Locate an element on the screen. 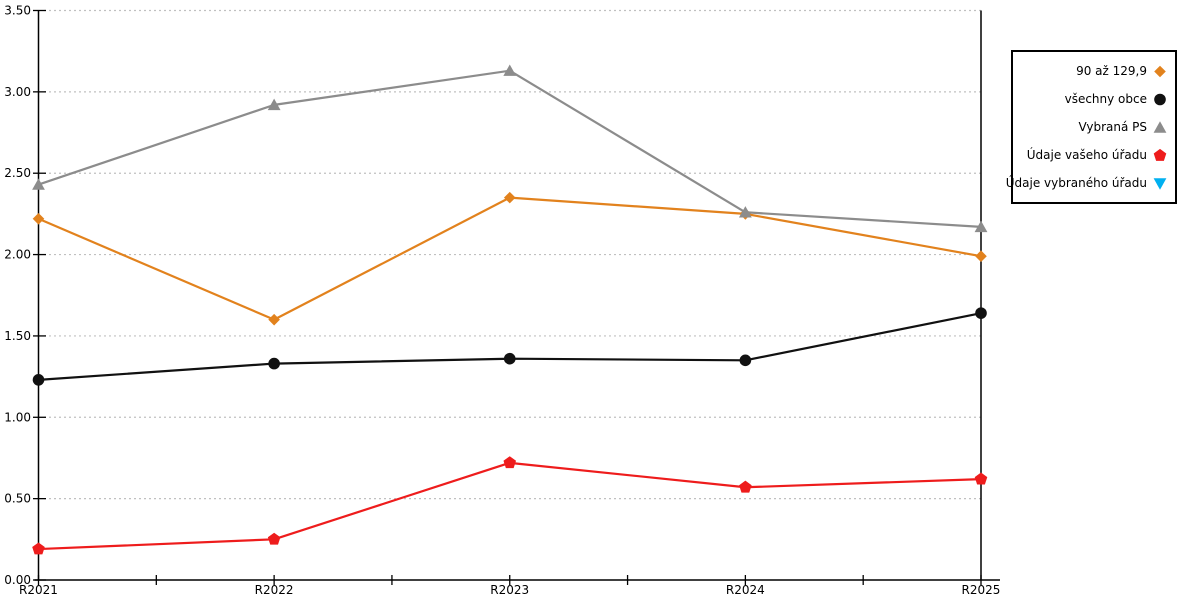 This screenshot has height=600, width=1200. legend-item-udaje-vybraneho-uradu: Údaje vybraného úřadu is located at coordinates (1087, 183).